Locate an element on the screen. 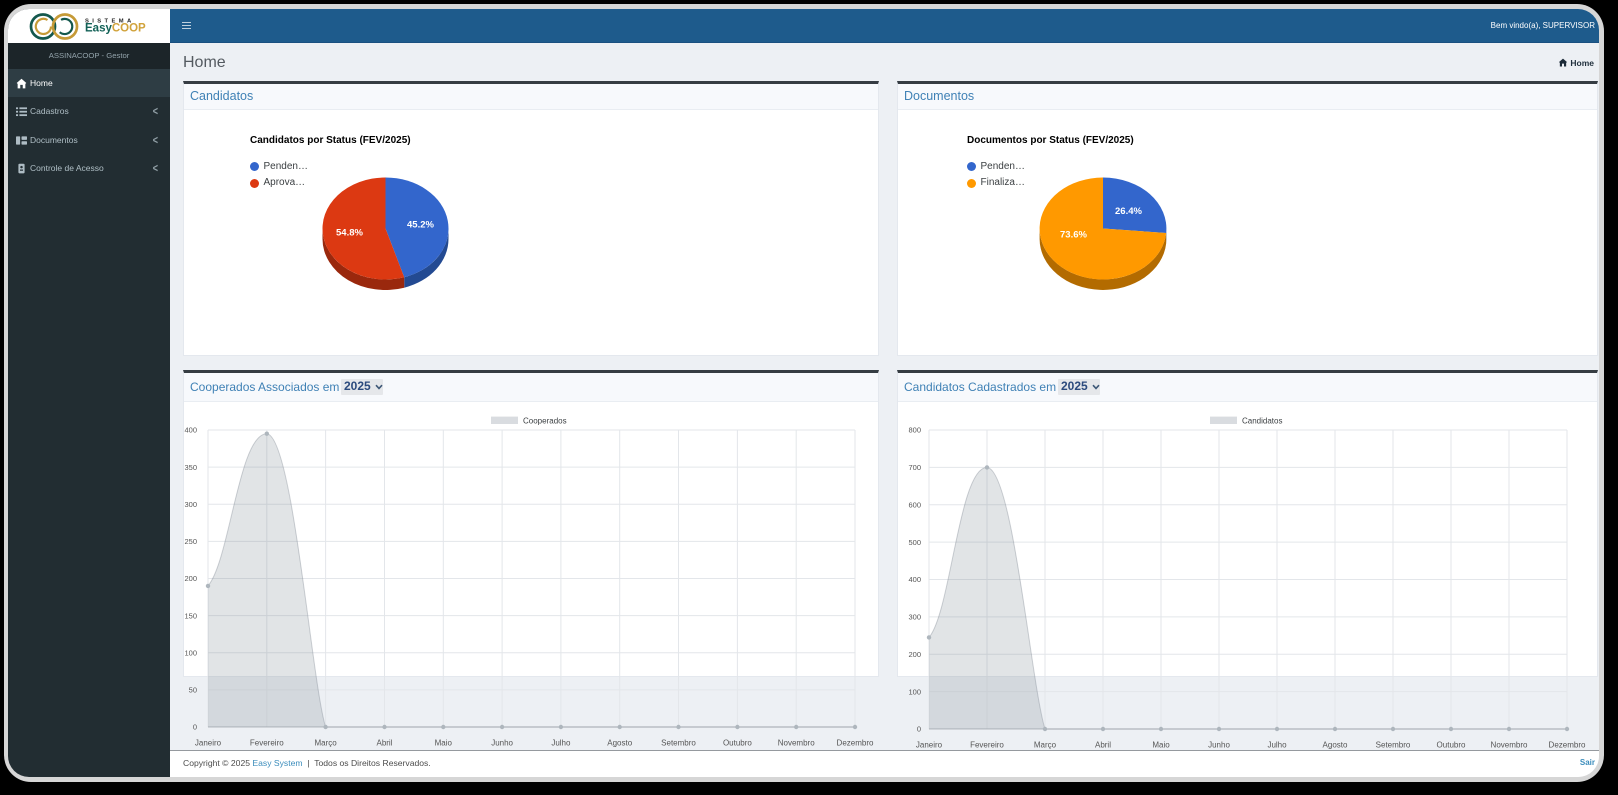 This screenshot has height=795, width=1618. svg-text: 700 is located at coordinates (914, 467).